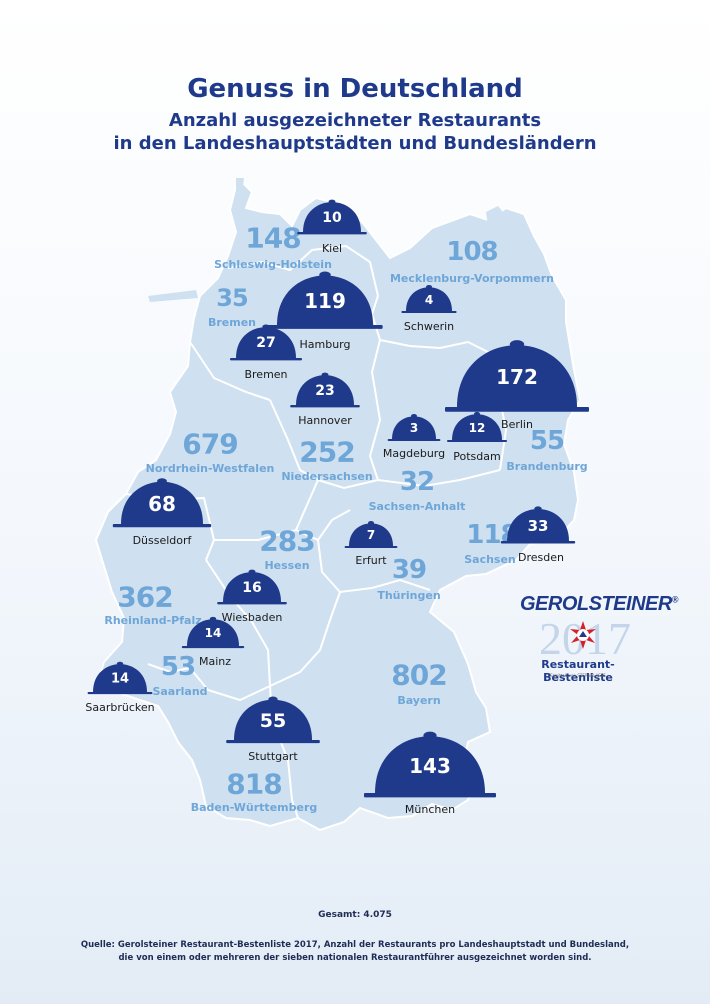 The width and height of the screenshot is (710, 1004). Describe the element at coordinates (287, 565) in the screenshot. I see `state-name-hessen: Hessen` at that location.